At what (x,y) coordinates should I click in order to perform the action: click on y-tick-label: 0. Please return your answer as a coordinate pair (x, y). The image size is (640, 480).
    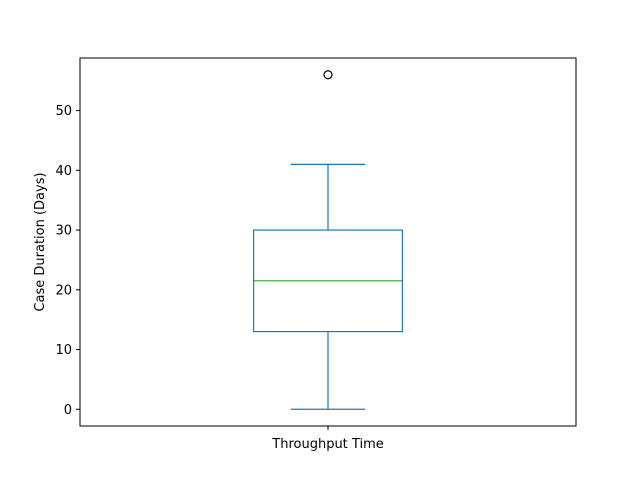
    Looking at the image, I should click on (68, 410).